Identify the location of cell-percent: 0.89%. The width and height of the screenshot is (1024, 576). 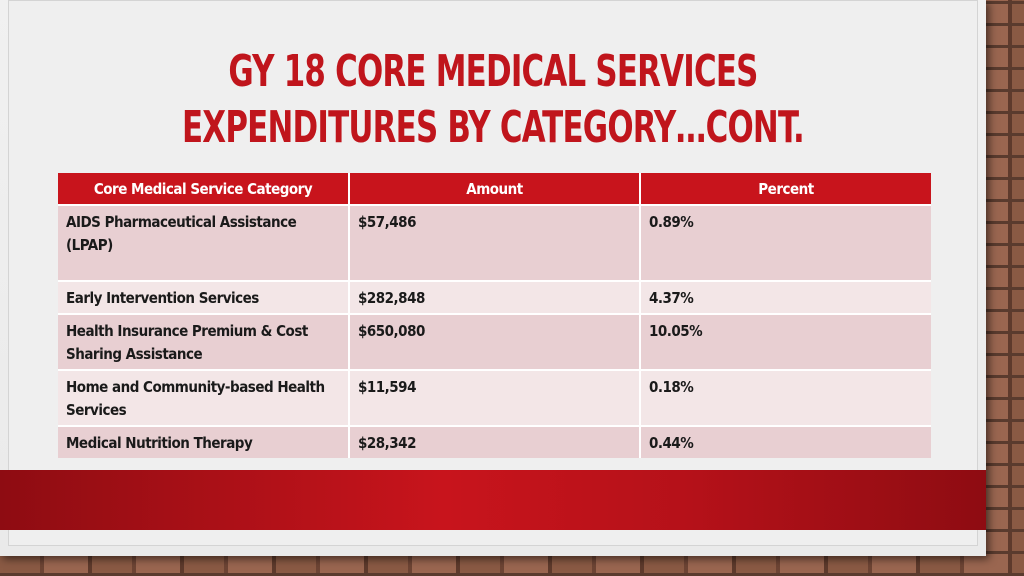
(785, 242).